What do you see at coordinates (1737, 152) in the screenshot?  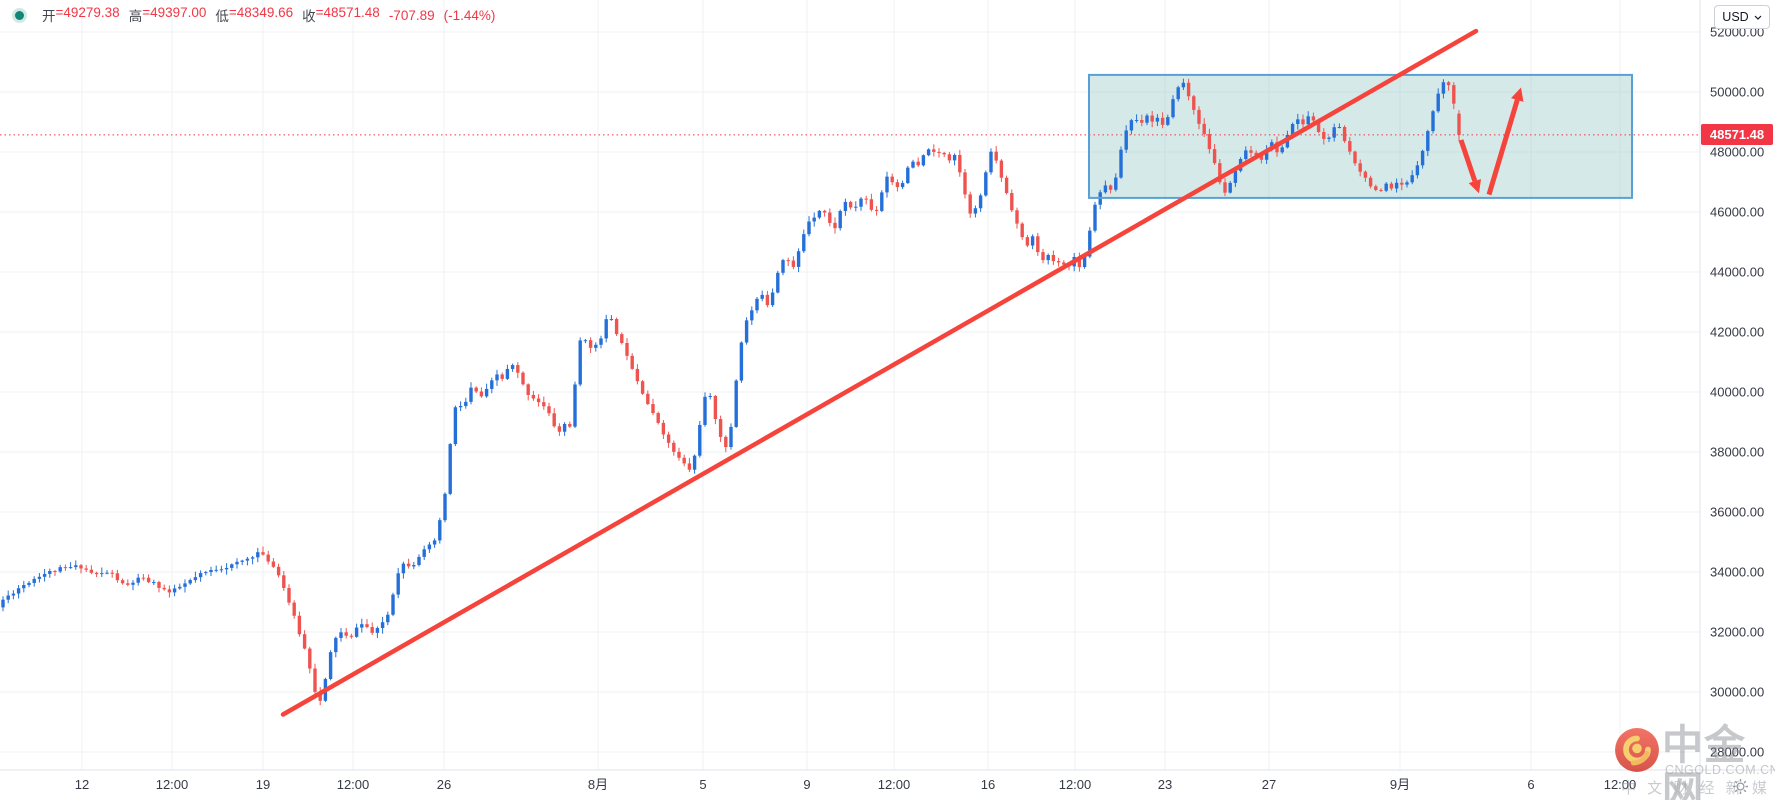 I see `svg-text: 48000.00` at bounding box center [1737, 152].